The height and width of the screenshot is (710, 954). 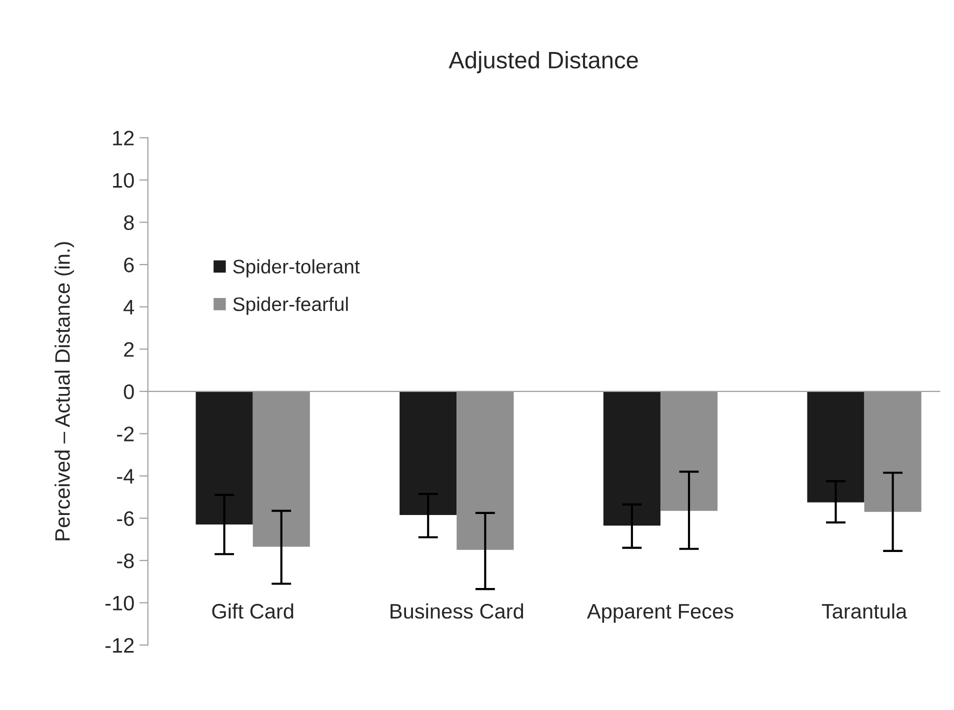 What do you see at coordinates (543, 62) in the screenshot?
I see `chart-title: Adjusted Distance` at bounding box center [543, 62].